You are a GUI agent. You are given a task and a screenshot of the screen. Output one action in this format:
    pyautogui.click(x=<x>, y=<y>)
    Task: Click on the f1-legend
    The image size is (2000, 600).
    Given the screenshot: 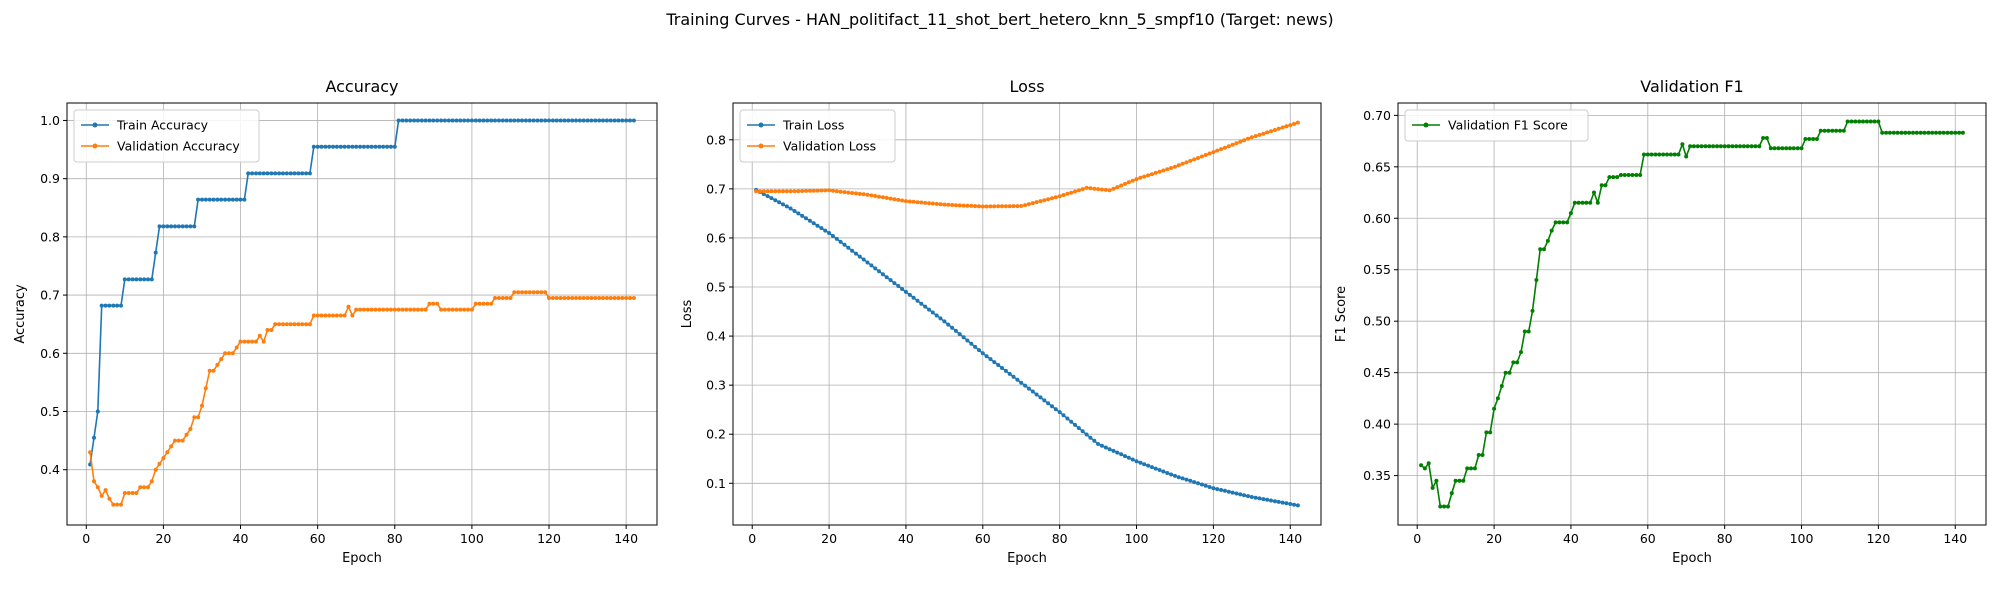 What is the action you would take?
    pyautogui.click(x=1496, y=125)
    